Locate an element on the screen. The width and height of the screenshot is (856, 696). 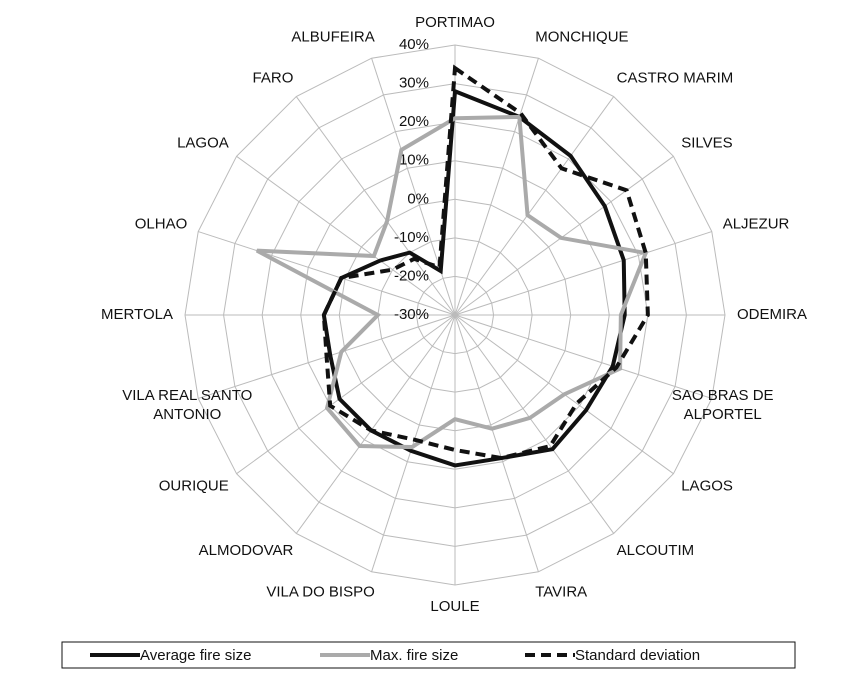
r-tick-label: 20% is located at coordinates (414, 121).